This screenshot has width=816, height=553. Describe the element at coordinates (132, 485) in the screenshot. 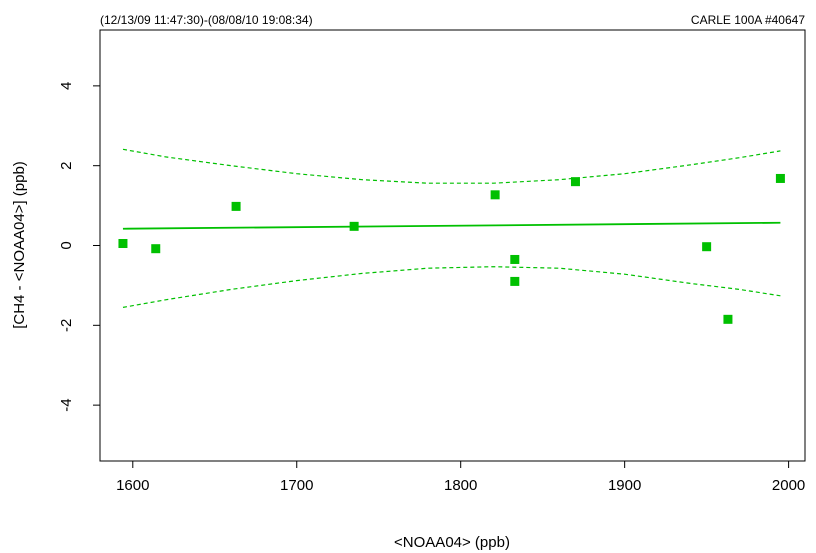

I see `x-tick-label: 1600` at that location.